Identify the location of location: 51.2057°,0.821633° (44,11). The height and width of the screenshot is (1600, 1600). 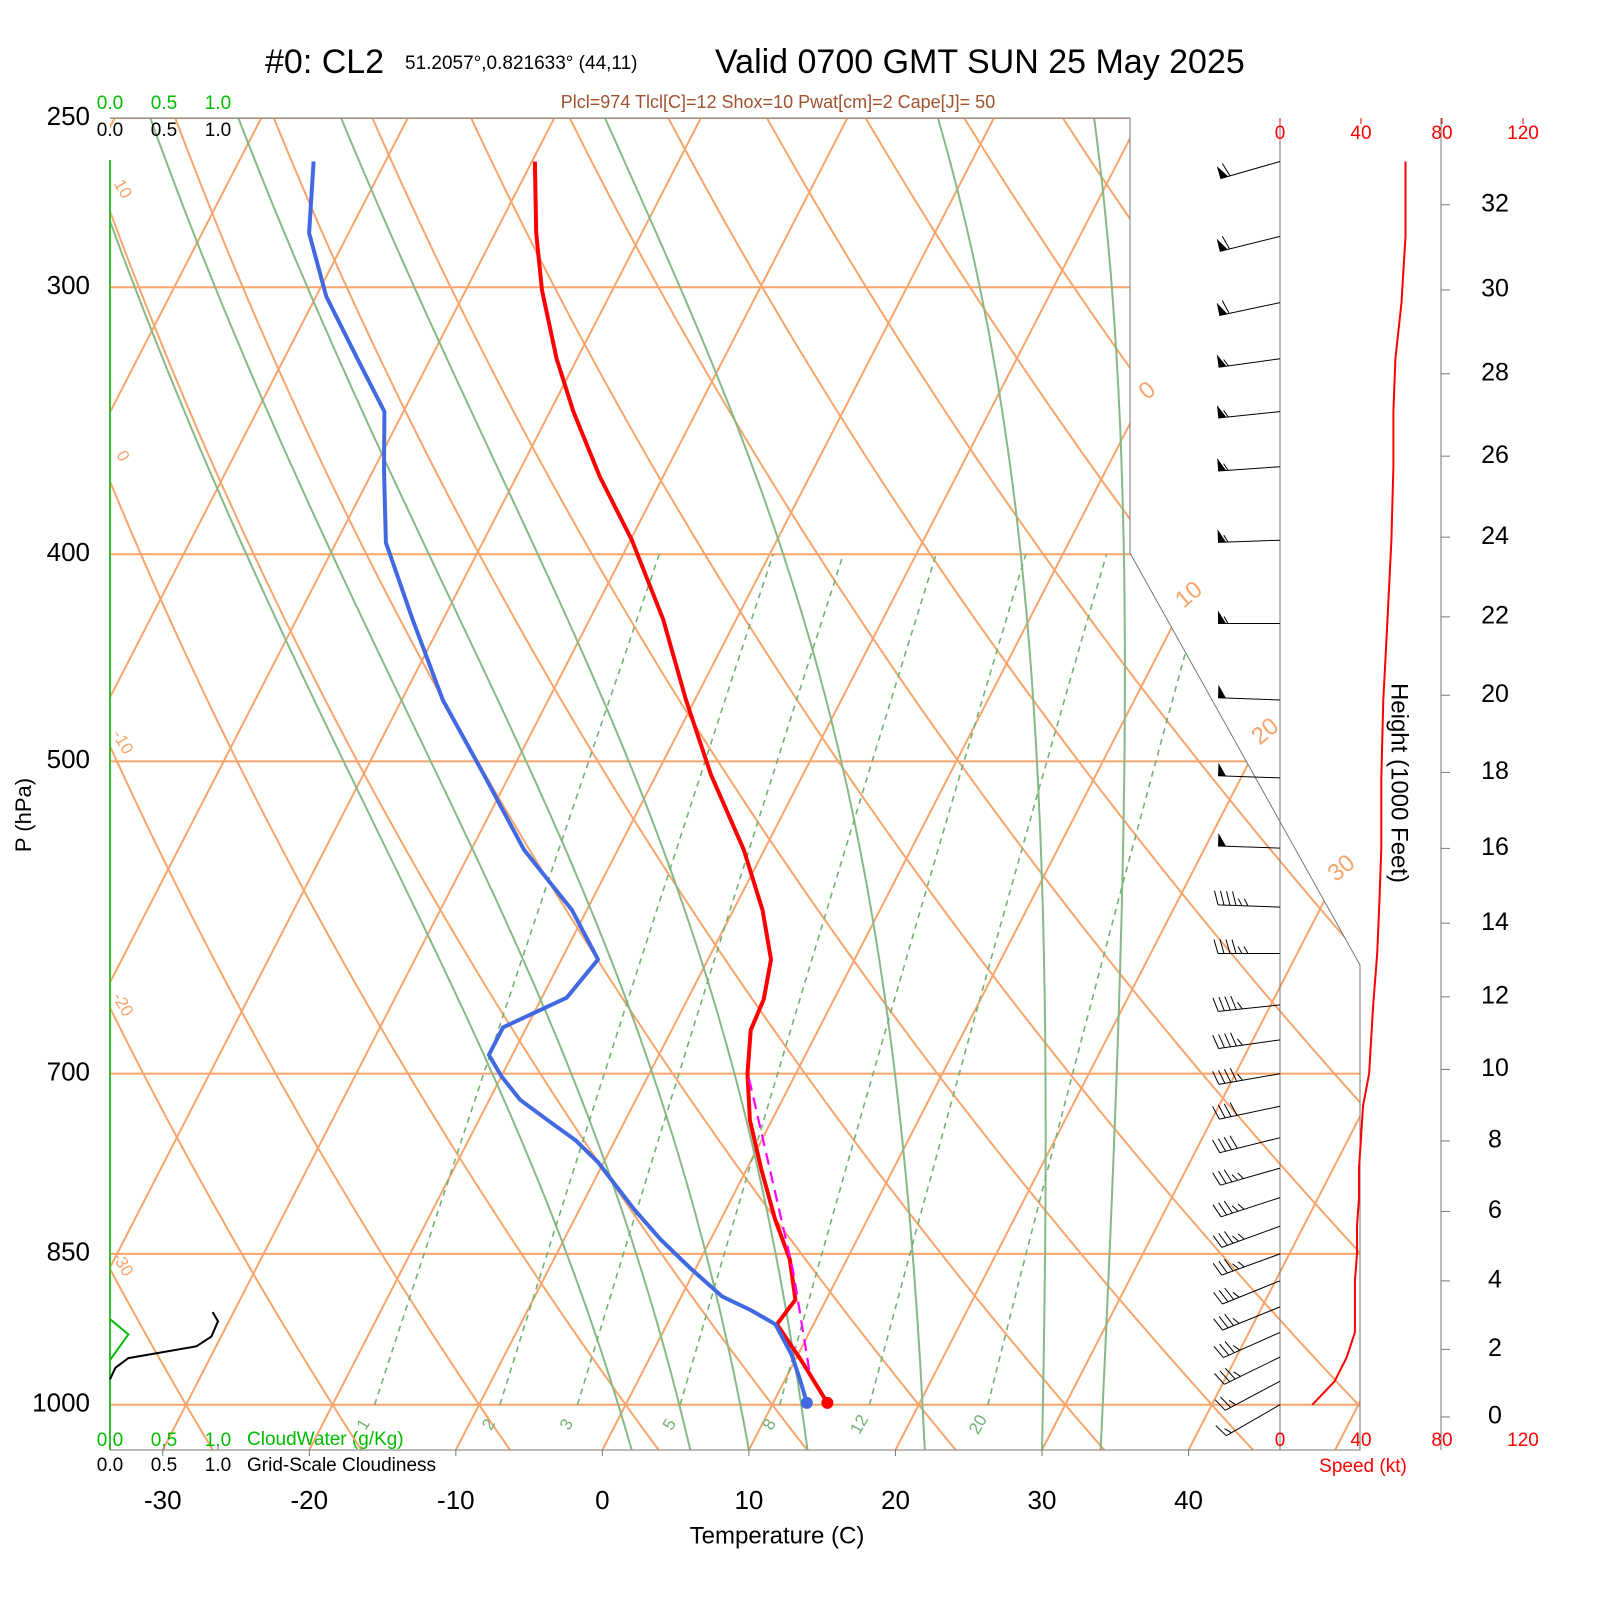
(521, 63).